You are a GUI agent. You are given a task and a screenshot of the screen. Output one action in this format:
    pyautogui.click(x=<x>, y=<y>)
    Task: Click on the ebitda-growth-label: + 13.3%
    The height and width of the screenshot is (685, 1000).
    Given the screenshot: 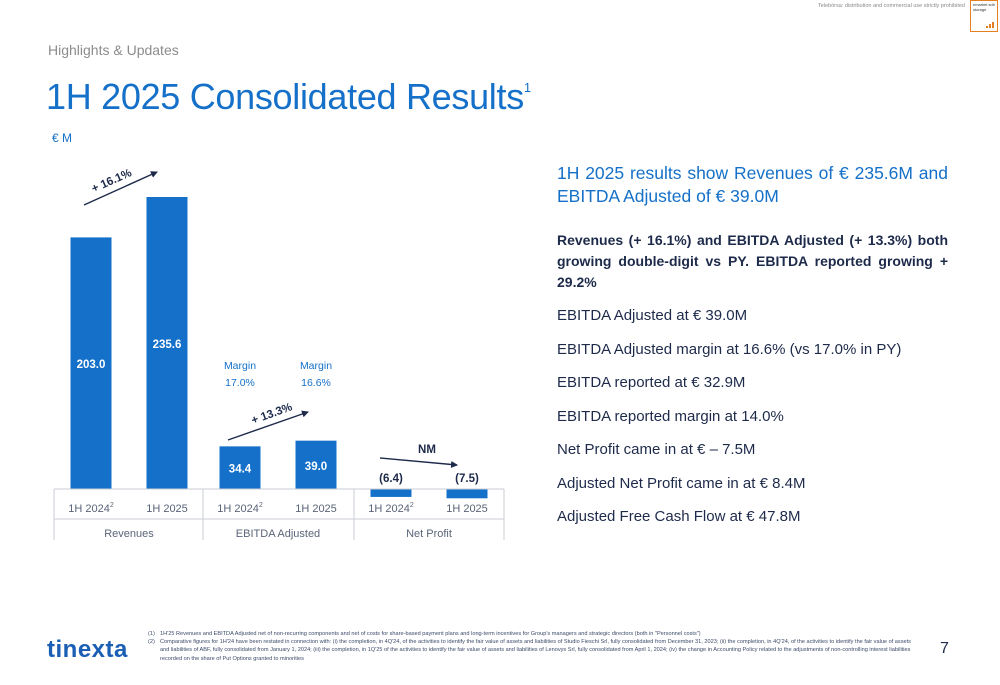 What is the action you would take?
    pyautogui.click(x=272, y=414)
    